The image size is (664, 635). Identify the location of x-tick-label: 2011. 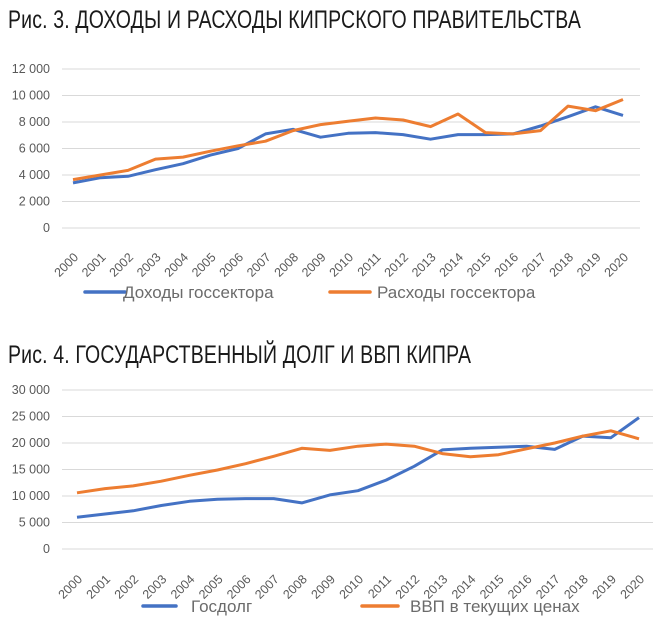
(379, 586).